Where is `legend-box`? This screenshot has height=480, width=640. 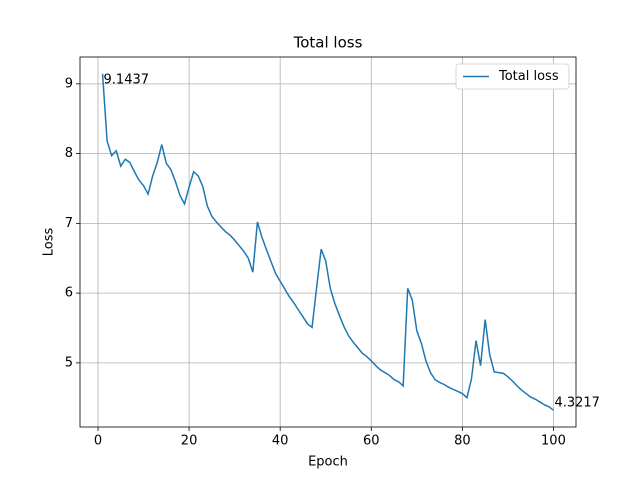
legend-box is located at coordinates (512, 76).